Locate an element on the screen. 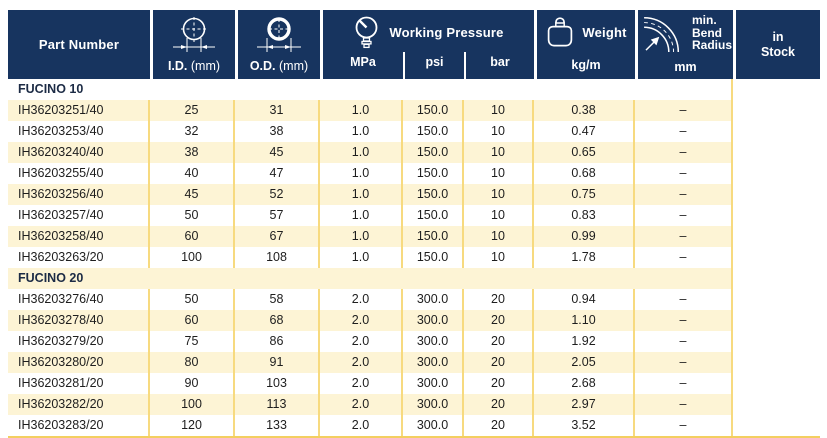 This screenshot has width=827, height=438. od-cell: 58 is located at coordinates (277, 299).